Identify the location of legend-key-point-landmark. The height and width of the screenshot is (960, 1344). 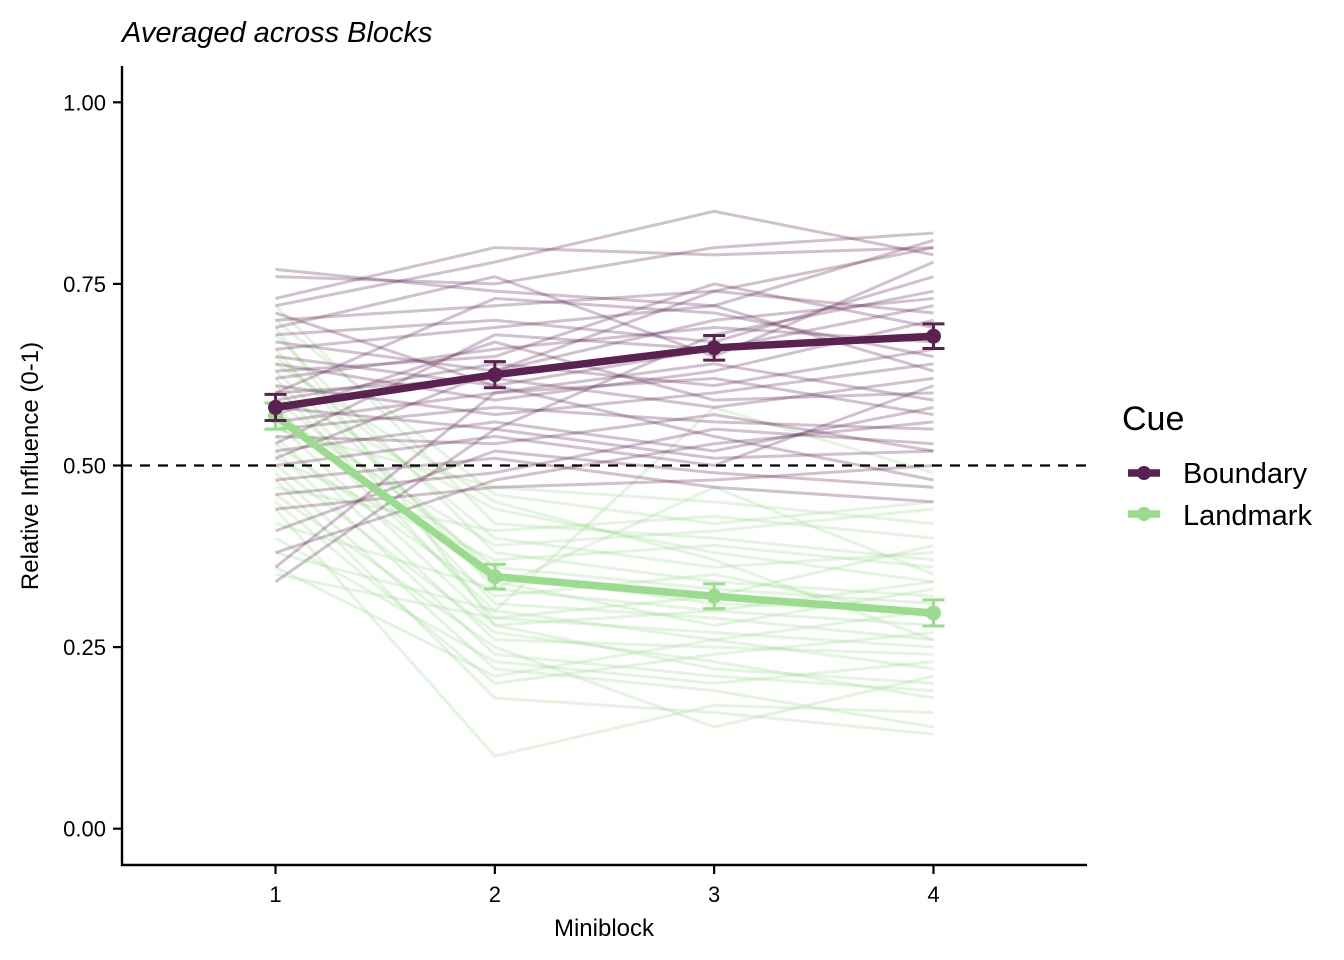
(1144, 514).